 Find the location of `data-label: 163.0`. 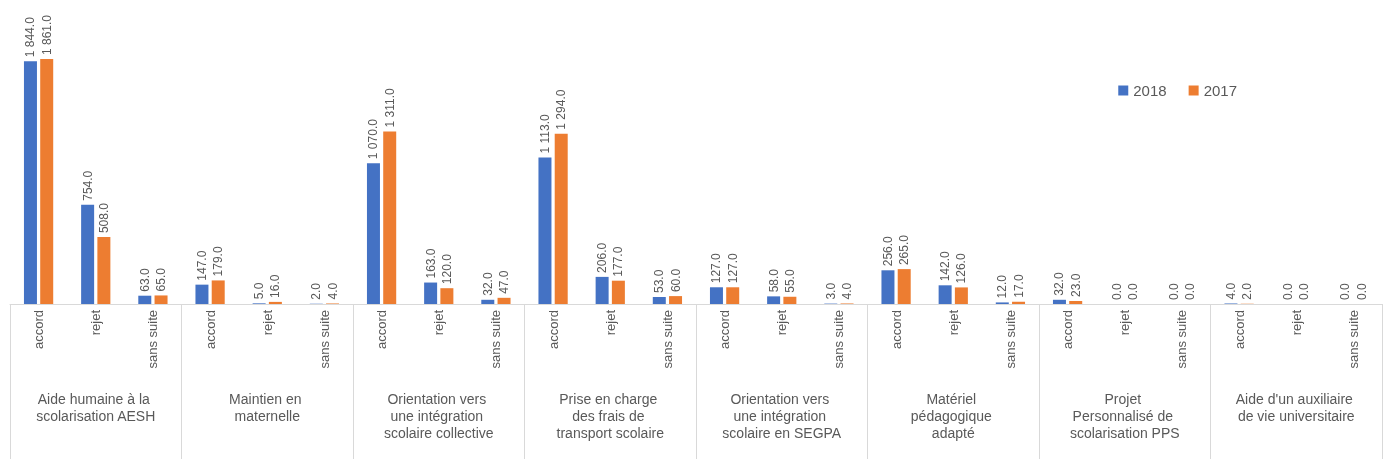

data-label: 163.0 is located at coordinates (430, 263).